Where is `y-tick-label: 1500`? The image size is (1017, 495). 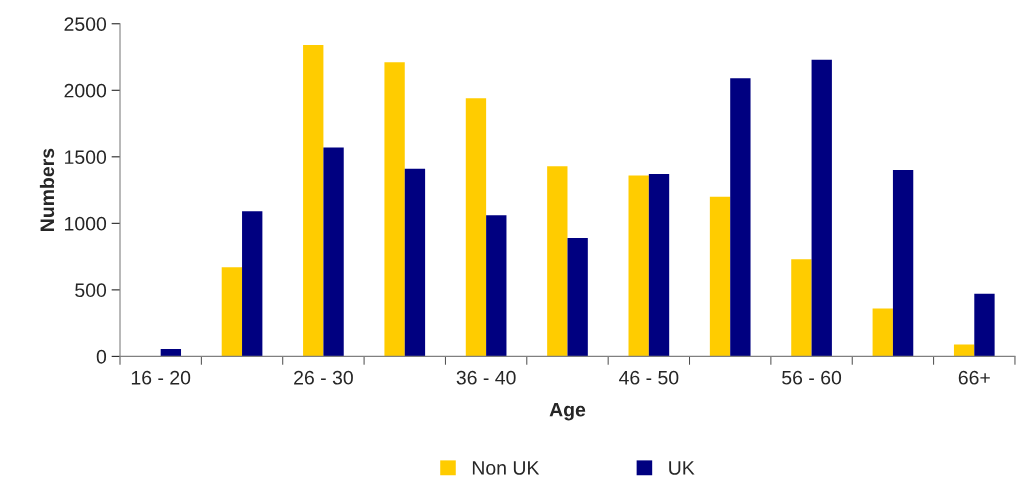 y-tick-label: 1500 is located at coordinates (86, 157).